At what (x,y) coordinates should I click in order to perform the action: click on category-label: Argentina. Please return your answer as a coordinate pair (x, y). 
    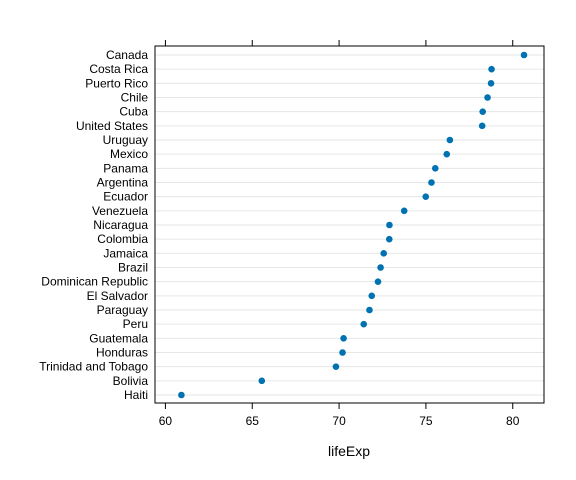
    Looking at the image, I should click on (123, 183).